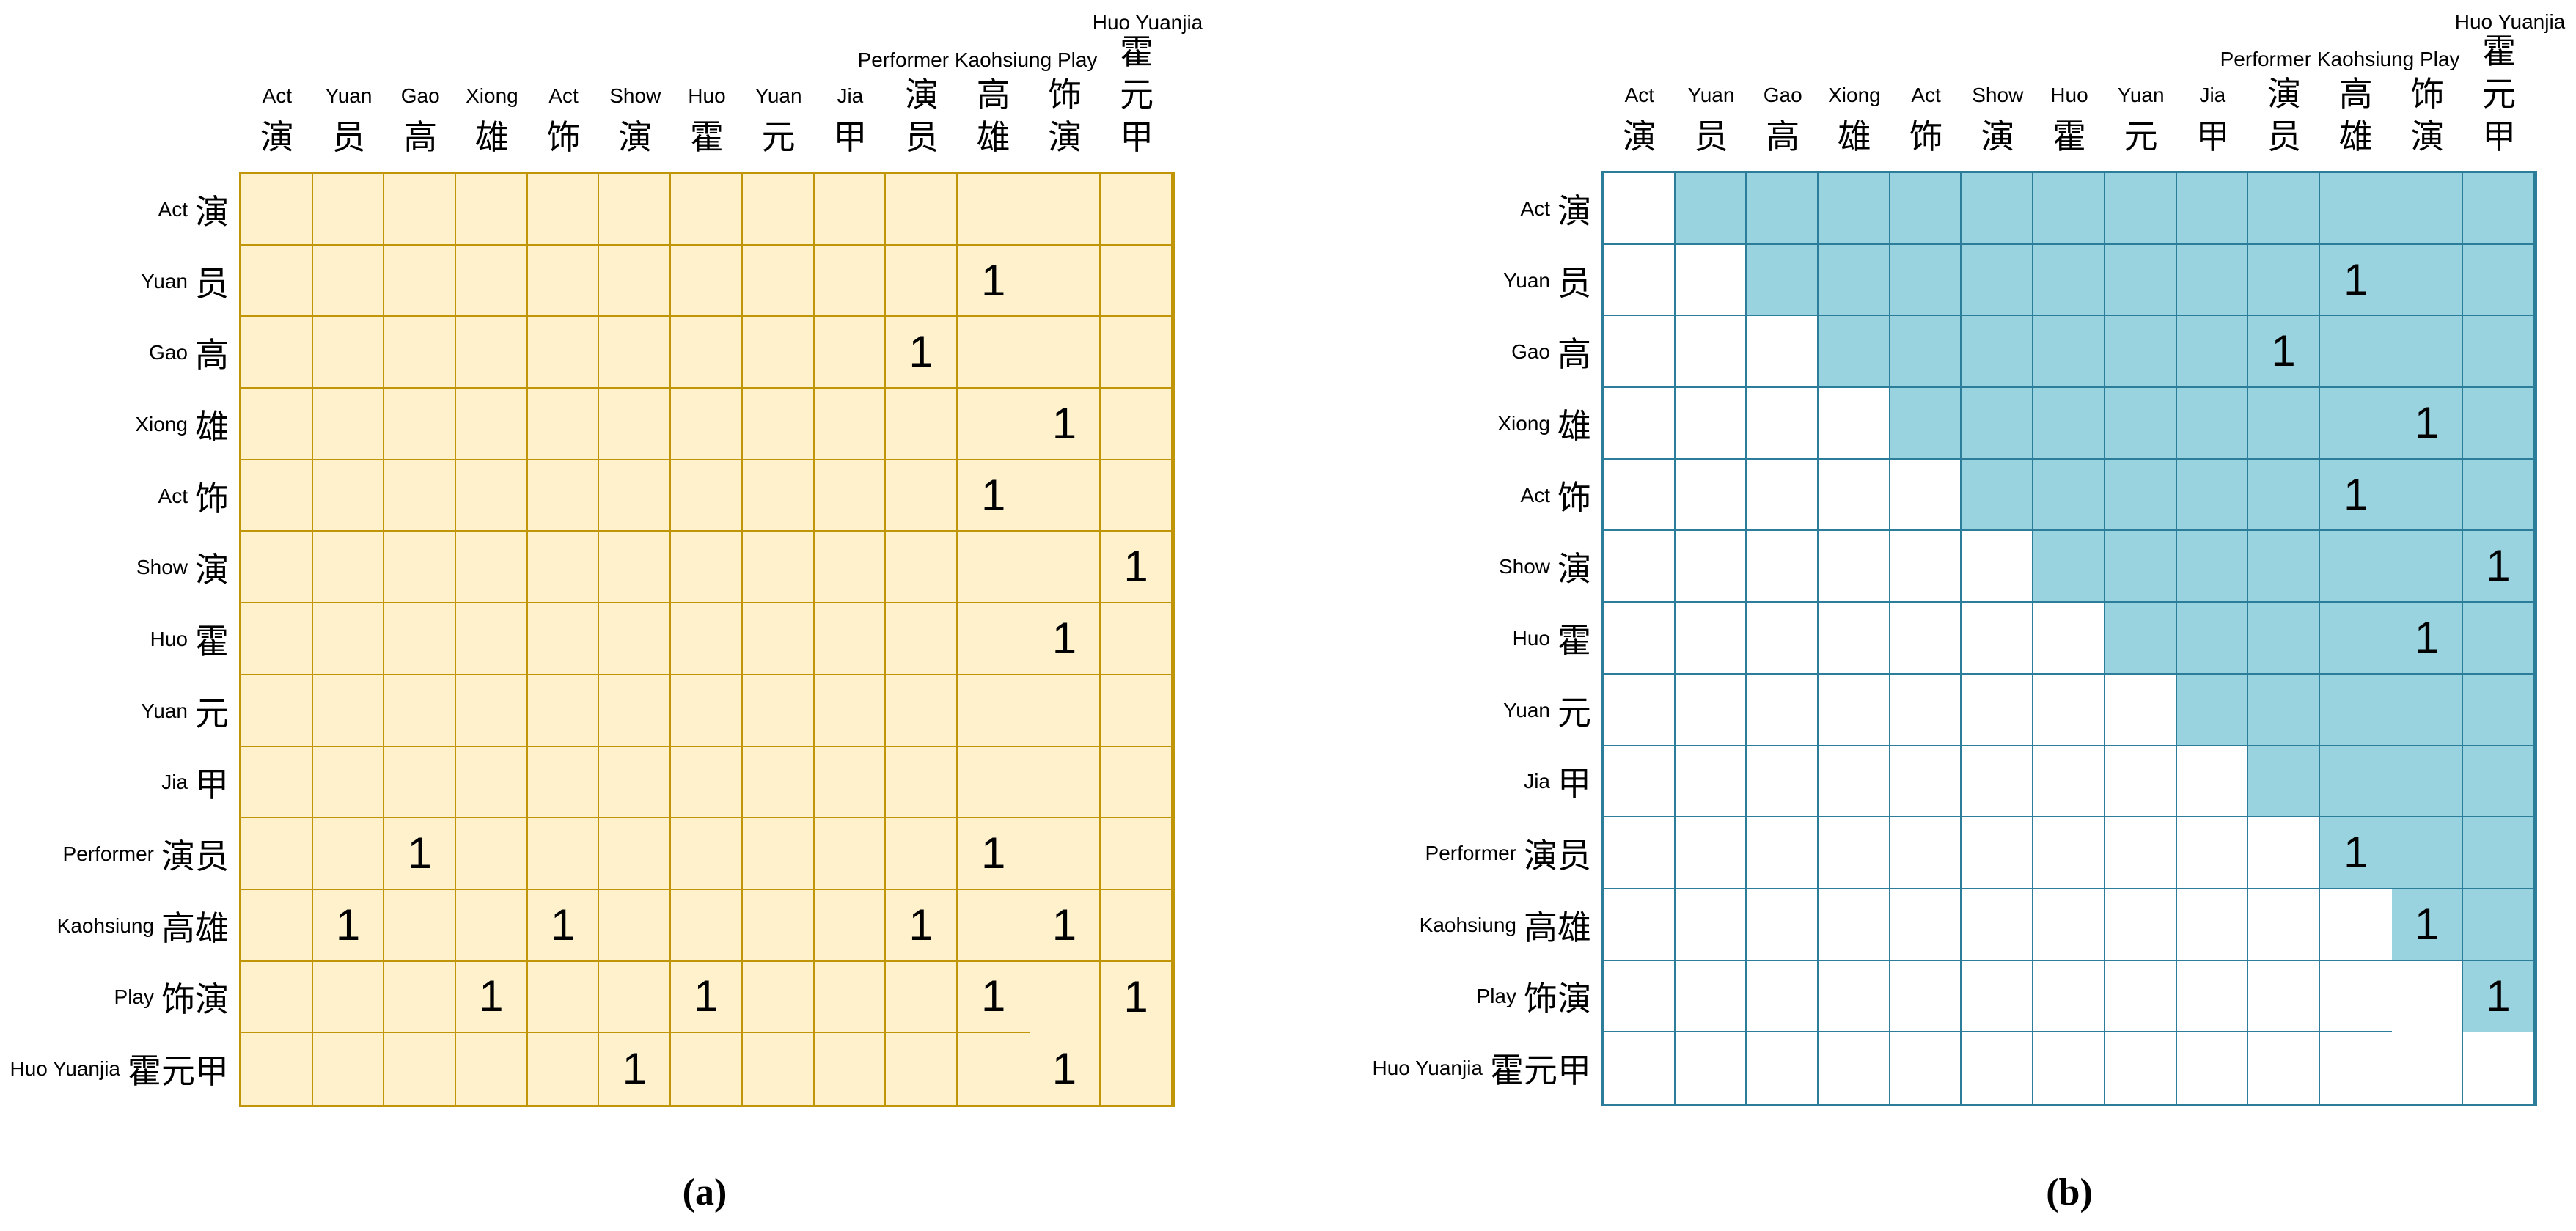 The height and width of the screenshot is (1231, 2576). What do you see at coordinates (1434, 496) in the screenshot?
I see `row-label: Act 饰` at bounding box center [1434, 496].